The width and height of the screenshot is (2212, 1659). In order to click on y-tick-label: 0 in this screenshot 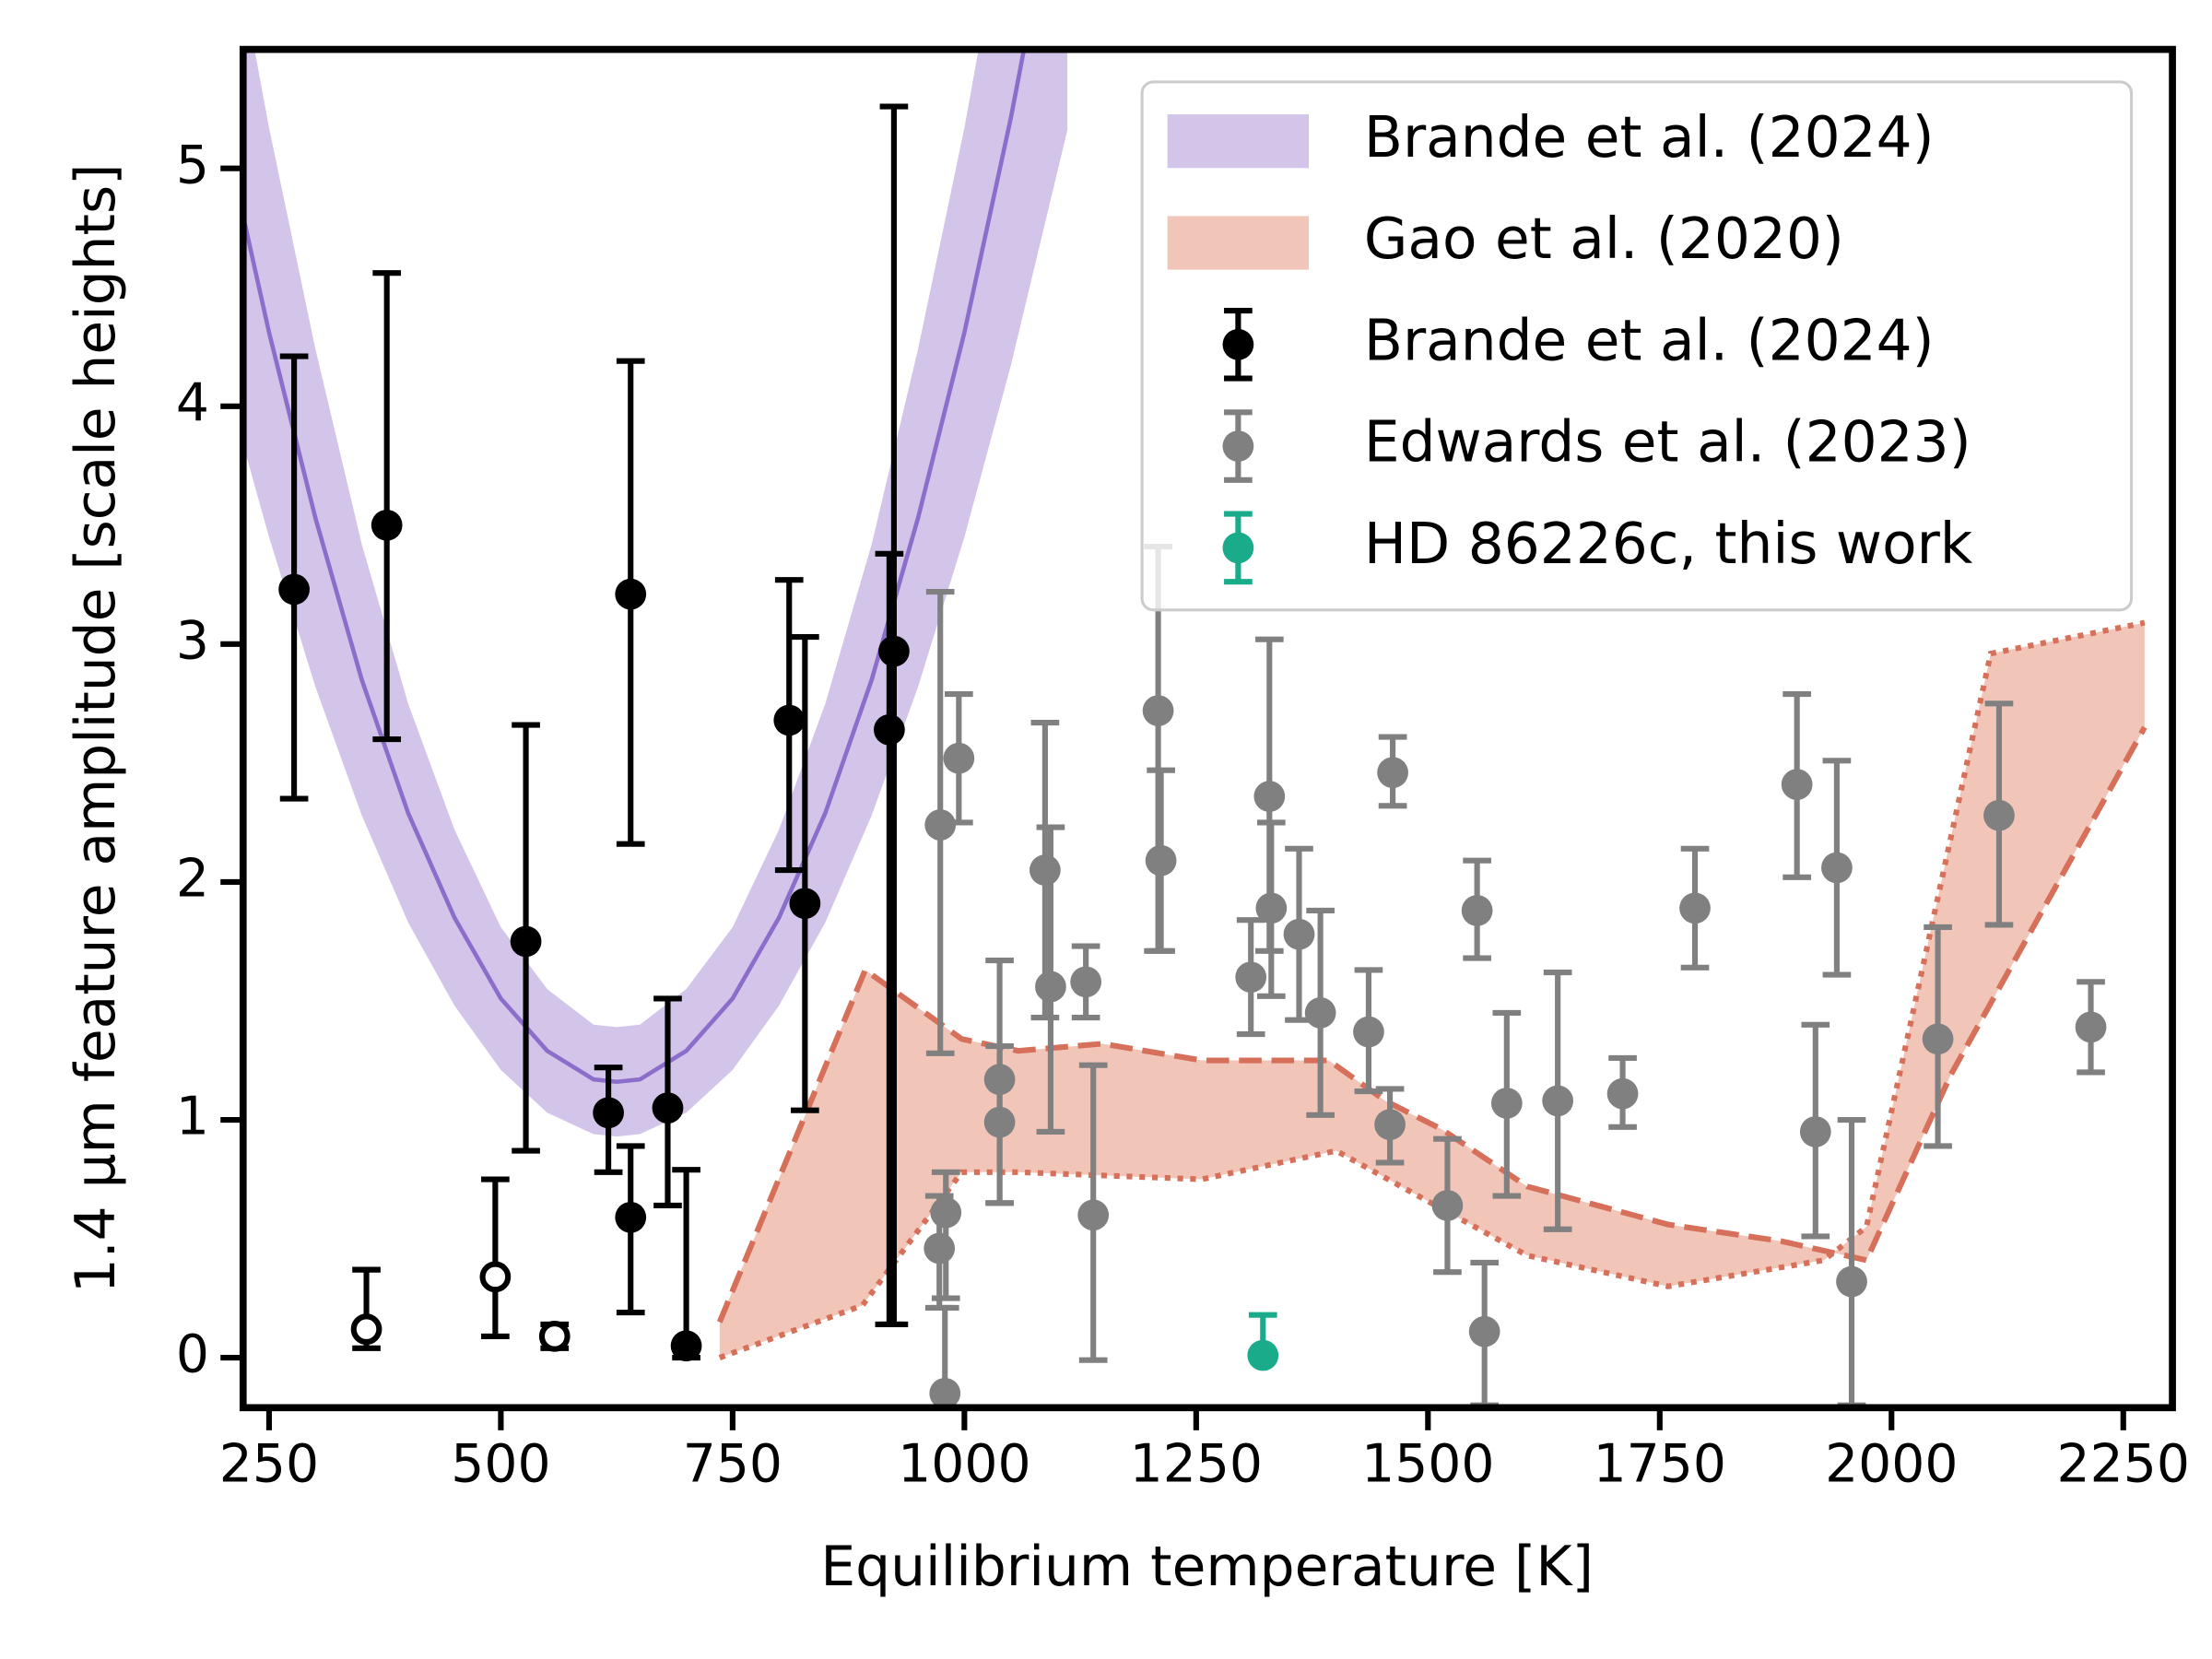, I will do `click(192, 1354)`.